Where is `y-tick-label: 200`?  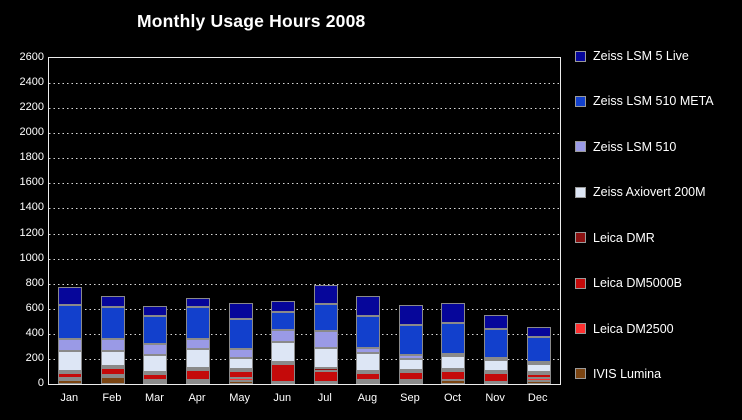
y-tick-label: 200 is located at coordinates (34, 357).